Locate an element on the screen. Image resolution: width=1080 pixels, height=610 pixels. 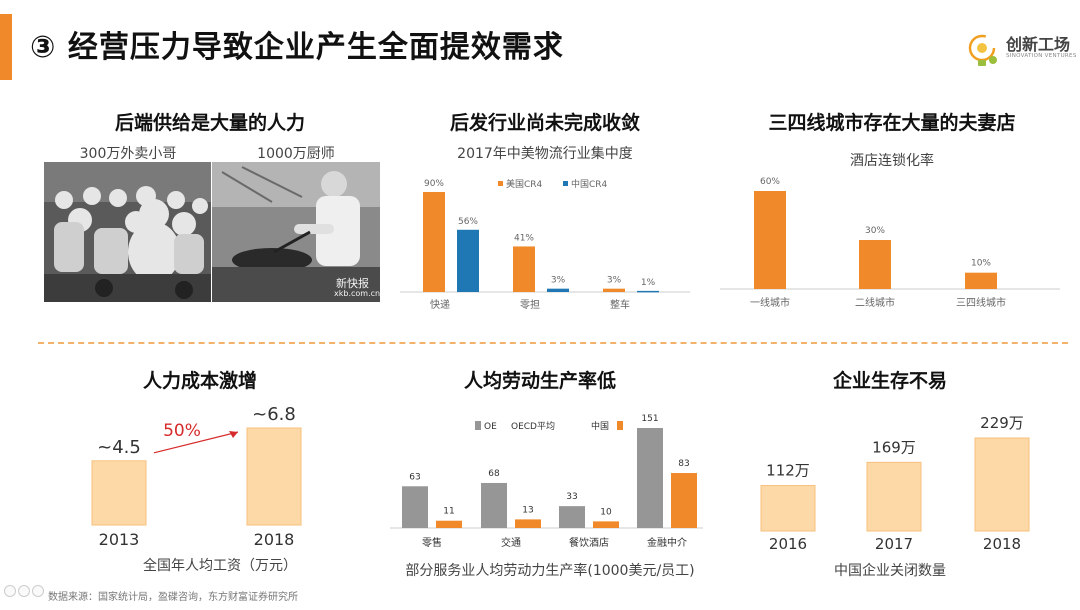
panel1-left-caption: 300万外卖小哥 is located at coordinates (128, 154).